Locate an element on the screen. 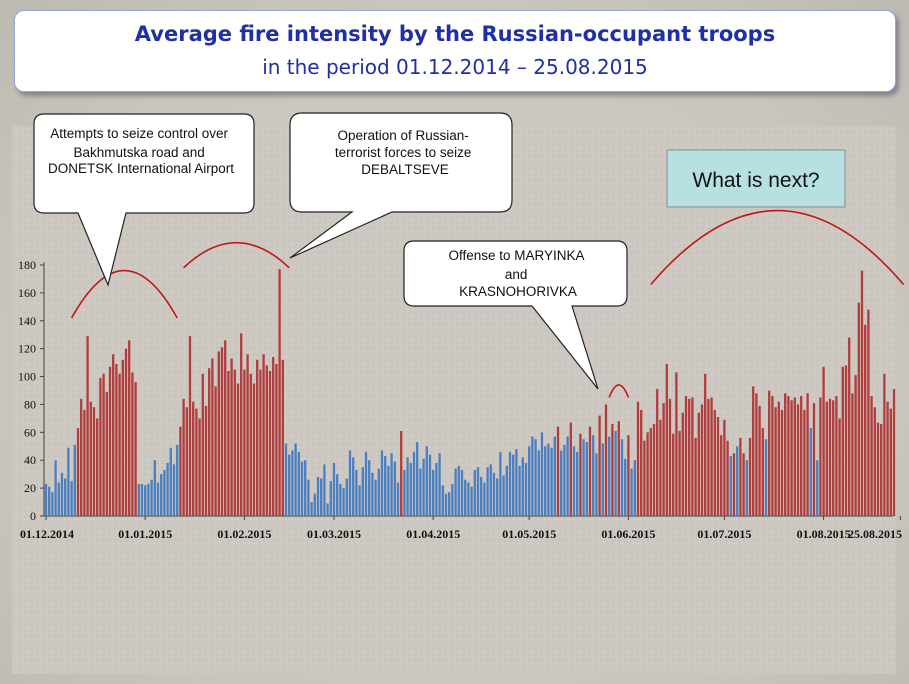 The height and width of the screenshot is (684, 909). y-tick-label: 80 is located at coordinates (30, 404).